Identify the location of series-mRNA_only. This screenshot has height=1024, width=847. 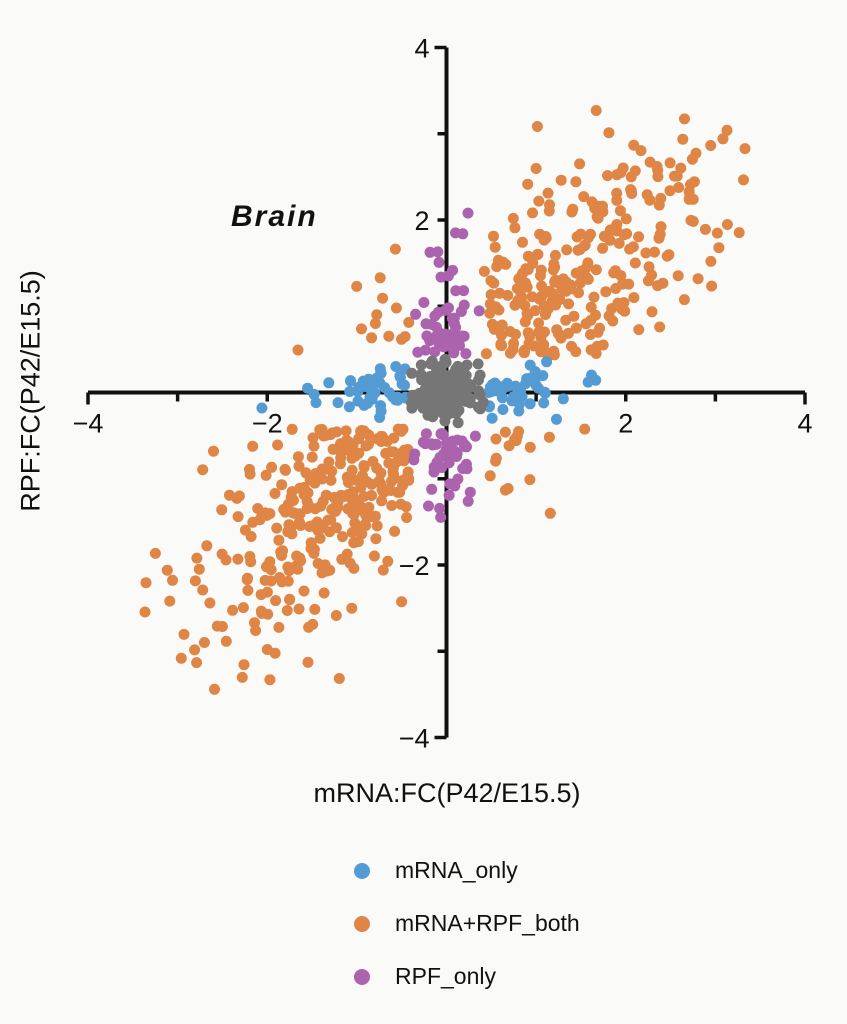
(429, 390).